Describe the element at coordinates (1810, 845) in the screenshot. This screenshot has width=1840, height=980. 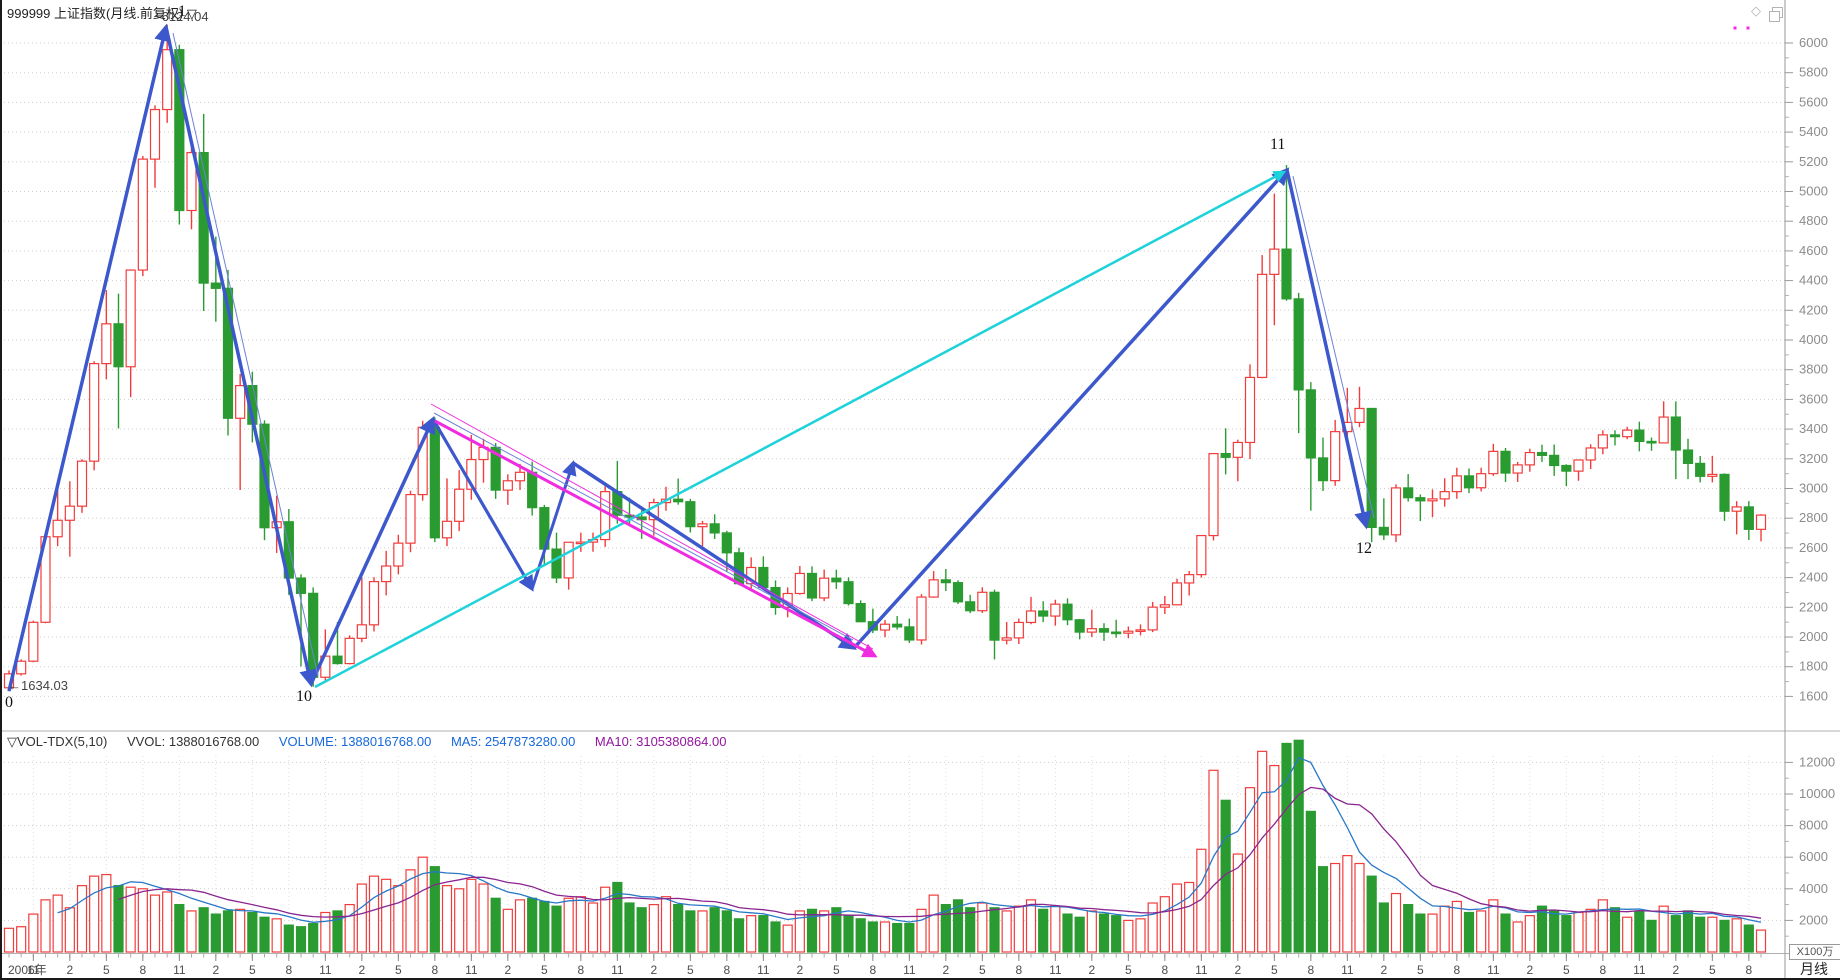
I see `volume-axis: 2000 4000 6000 8000 10000 12000` at that location.